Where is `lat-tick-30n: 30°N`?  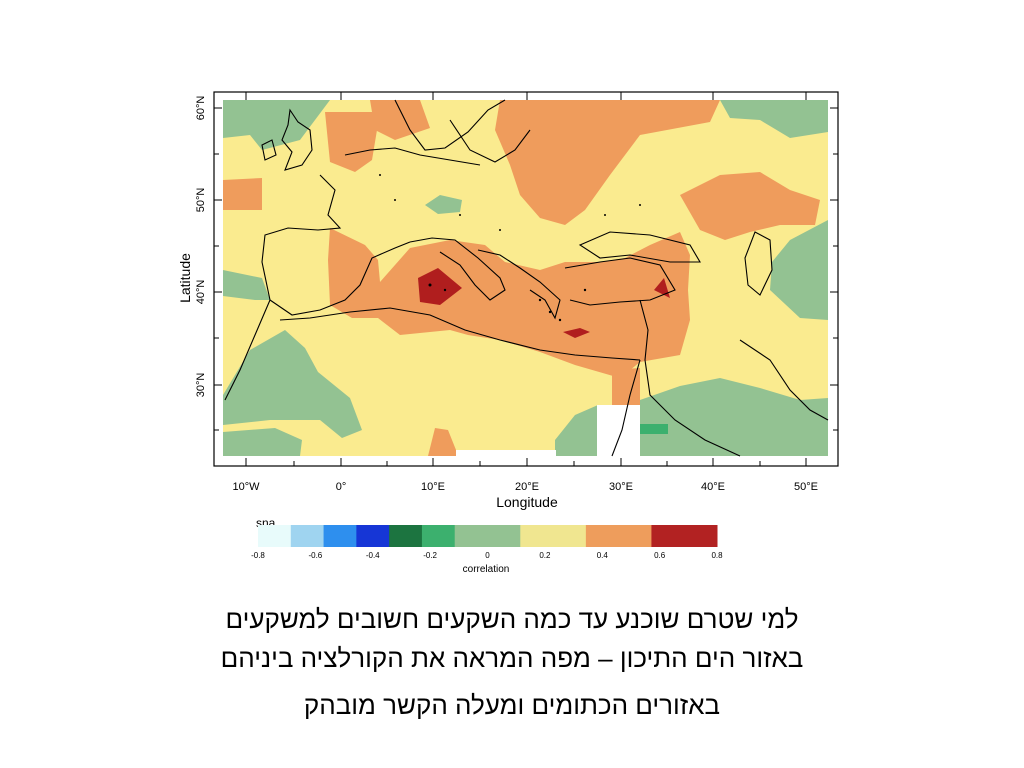
lat-tick-30n: 30°N is located at coordinates (201, 385).